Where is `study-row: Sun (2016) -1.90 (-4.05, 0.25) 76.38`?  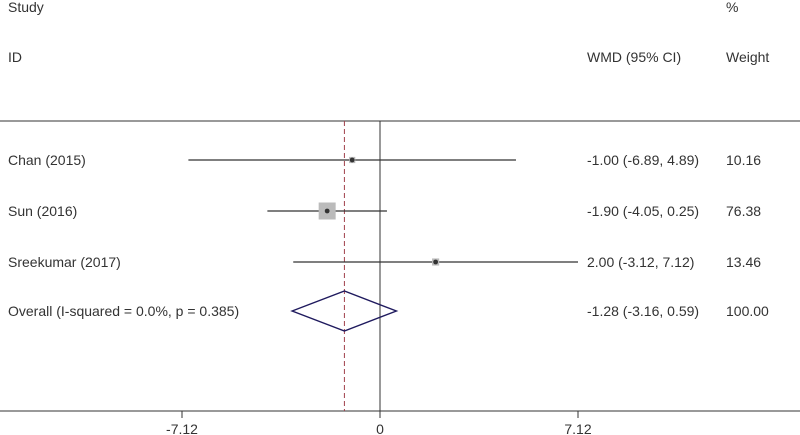
study-row: Sun (2016) -1.90 (-4.05, 0.25) 76.38 is located at coordinates (384, 211).